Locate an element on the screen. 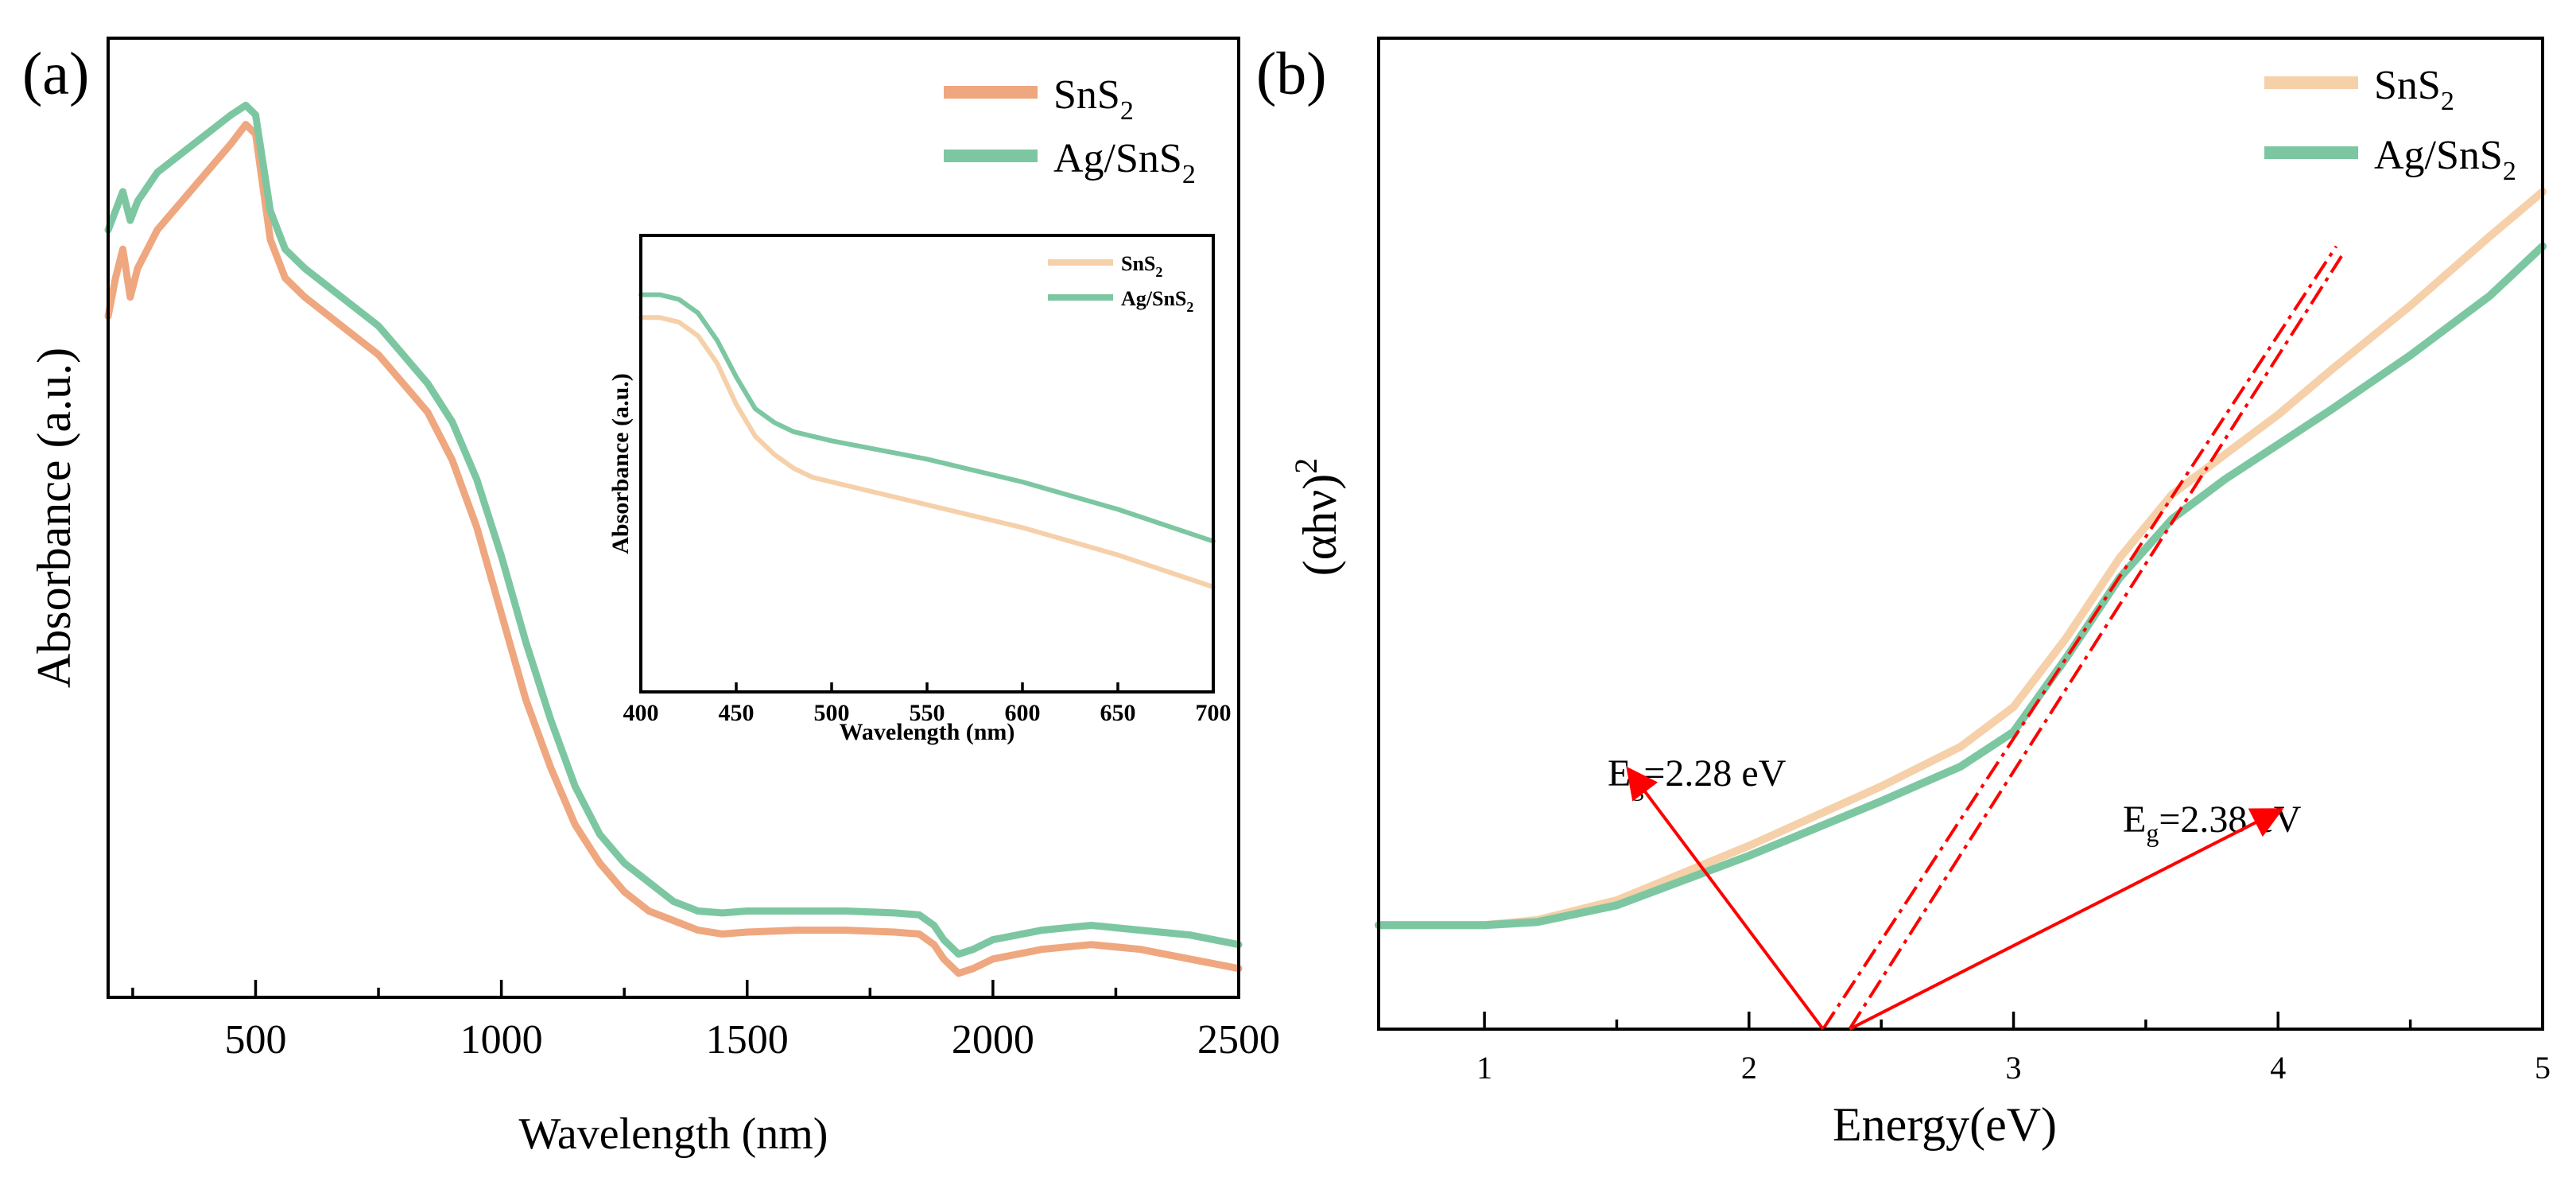 The image size is (2576, 1185). b-legend-label-sns2: SnS2 is located at coordinates (2414, 89).